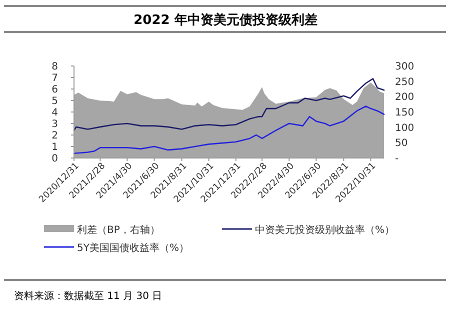  Describe the element at coordinates (404, 82) in the screenshot. I see `y2-tick-label: 250` at that location.